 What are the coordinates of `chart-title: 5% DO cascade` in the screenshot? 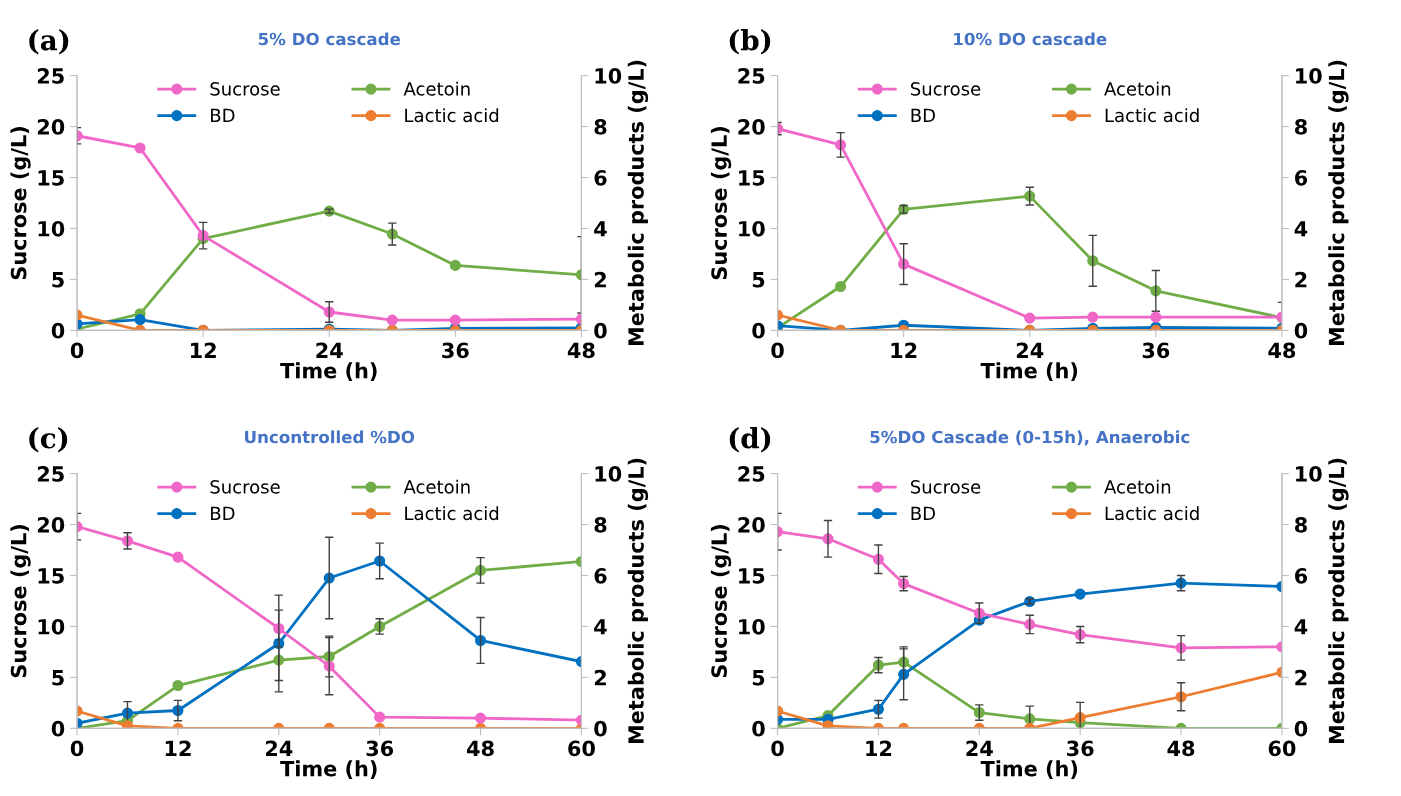 It's located at (329, 39).